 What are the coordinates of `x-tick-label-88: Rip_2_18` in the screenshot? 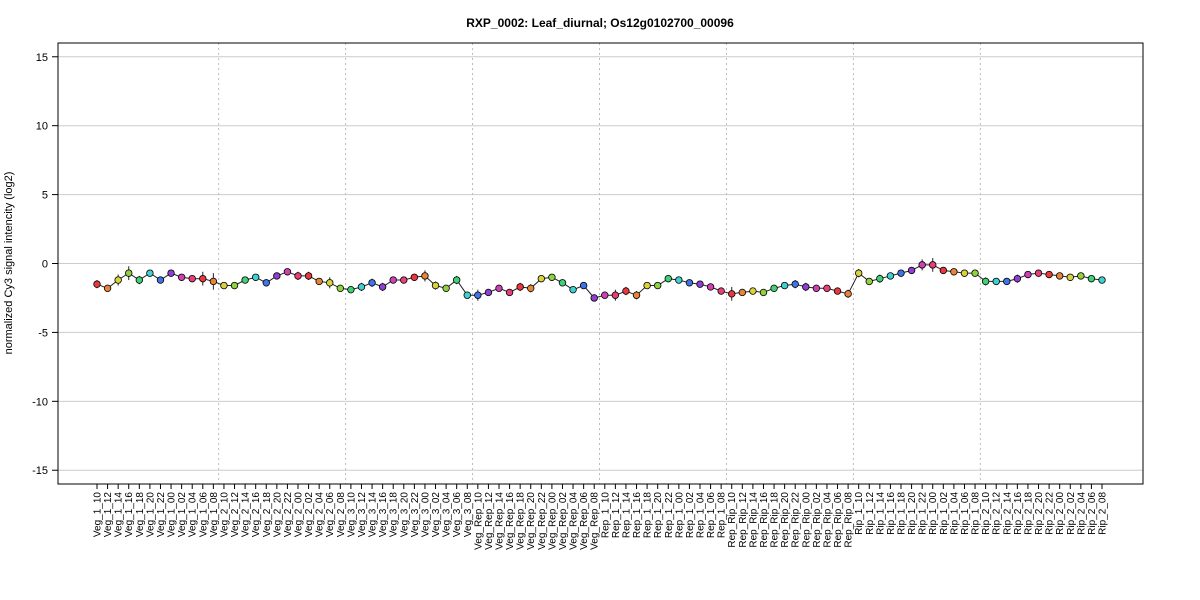 It's located at (1028, 513).